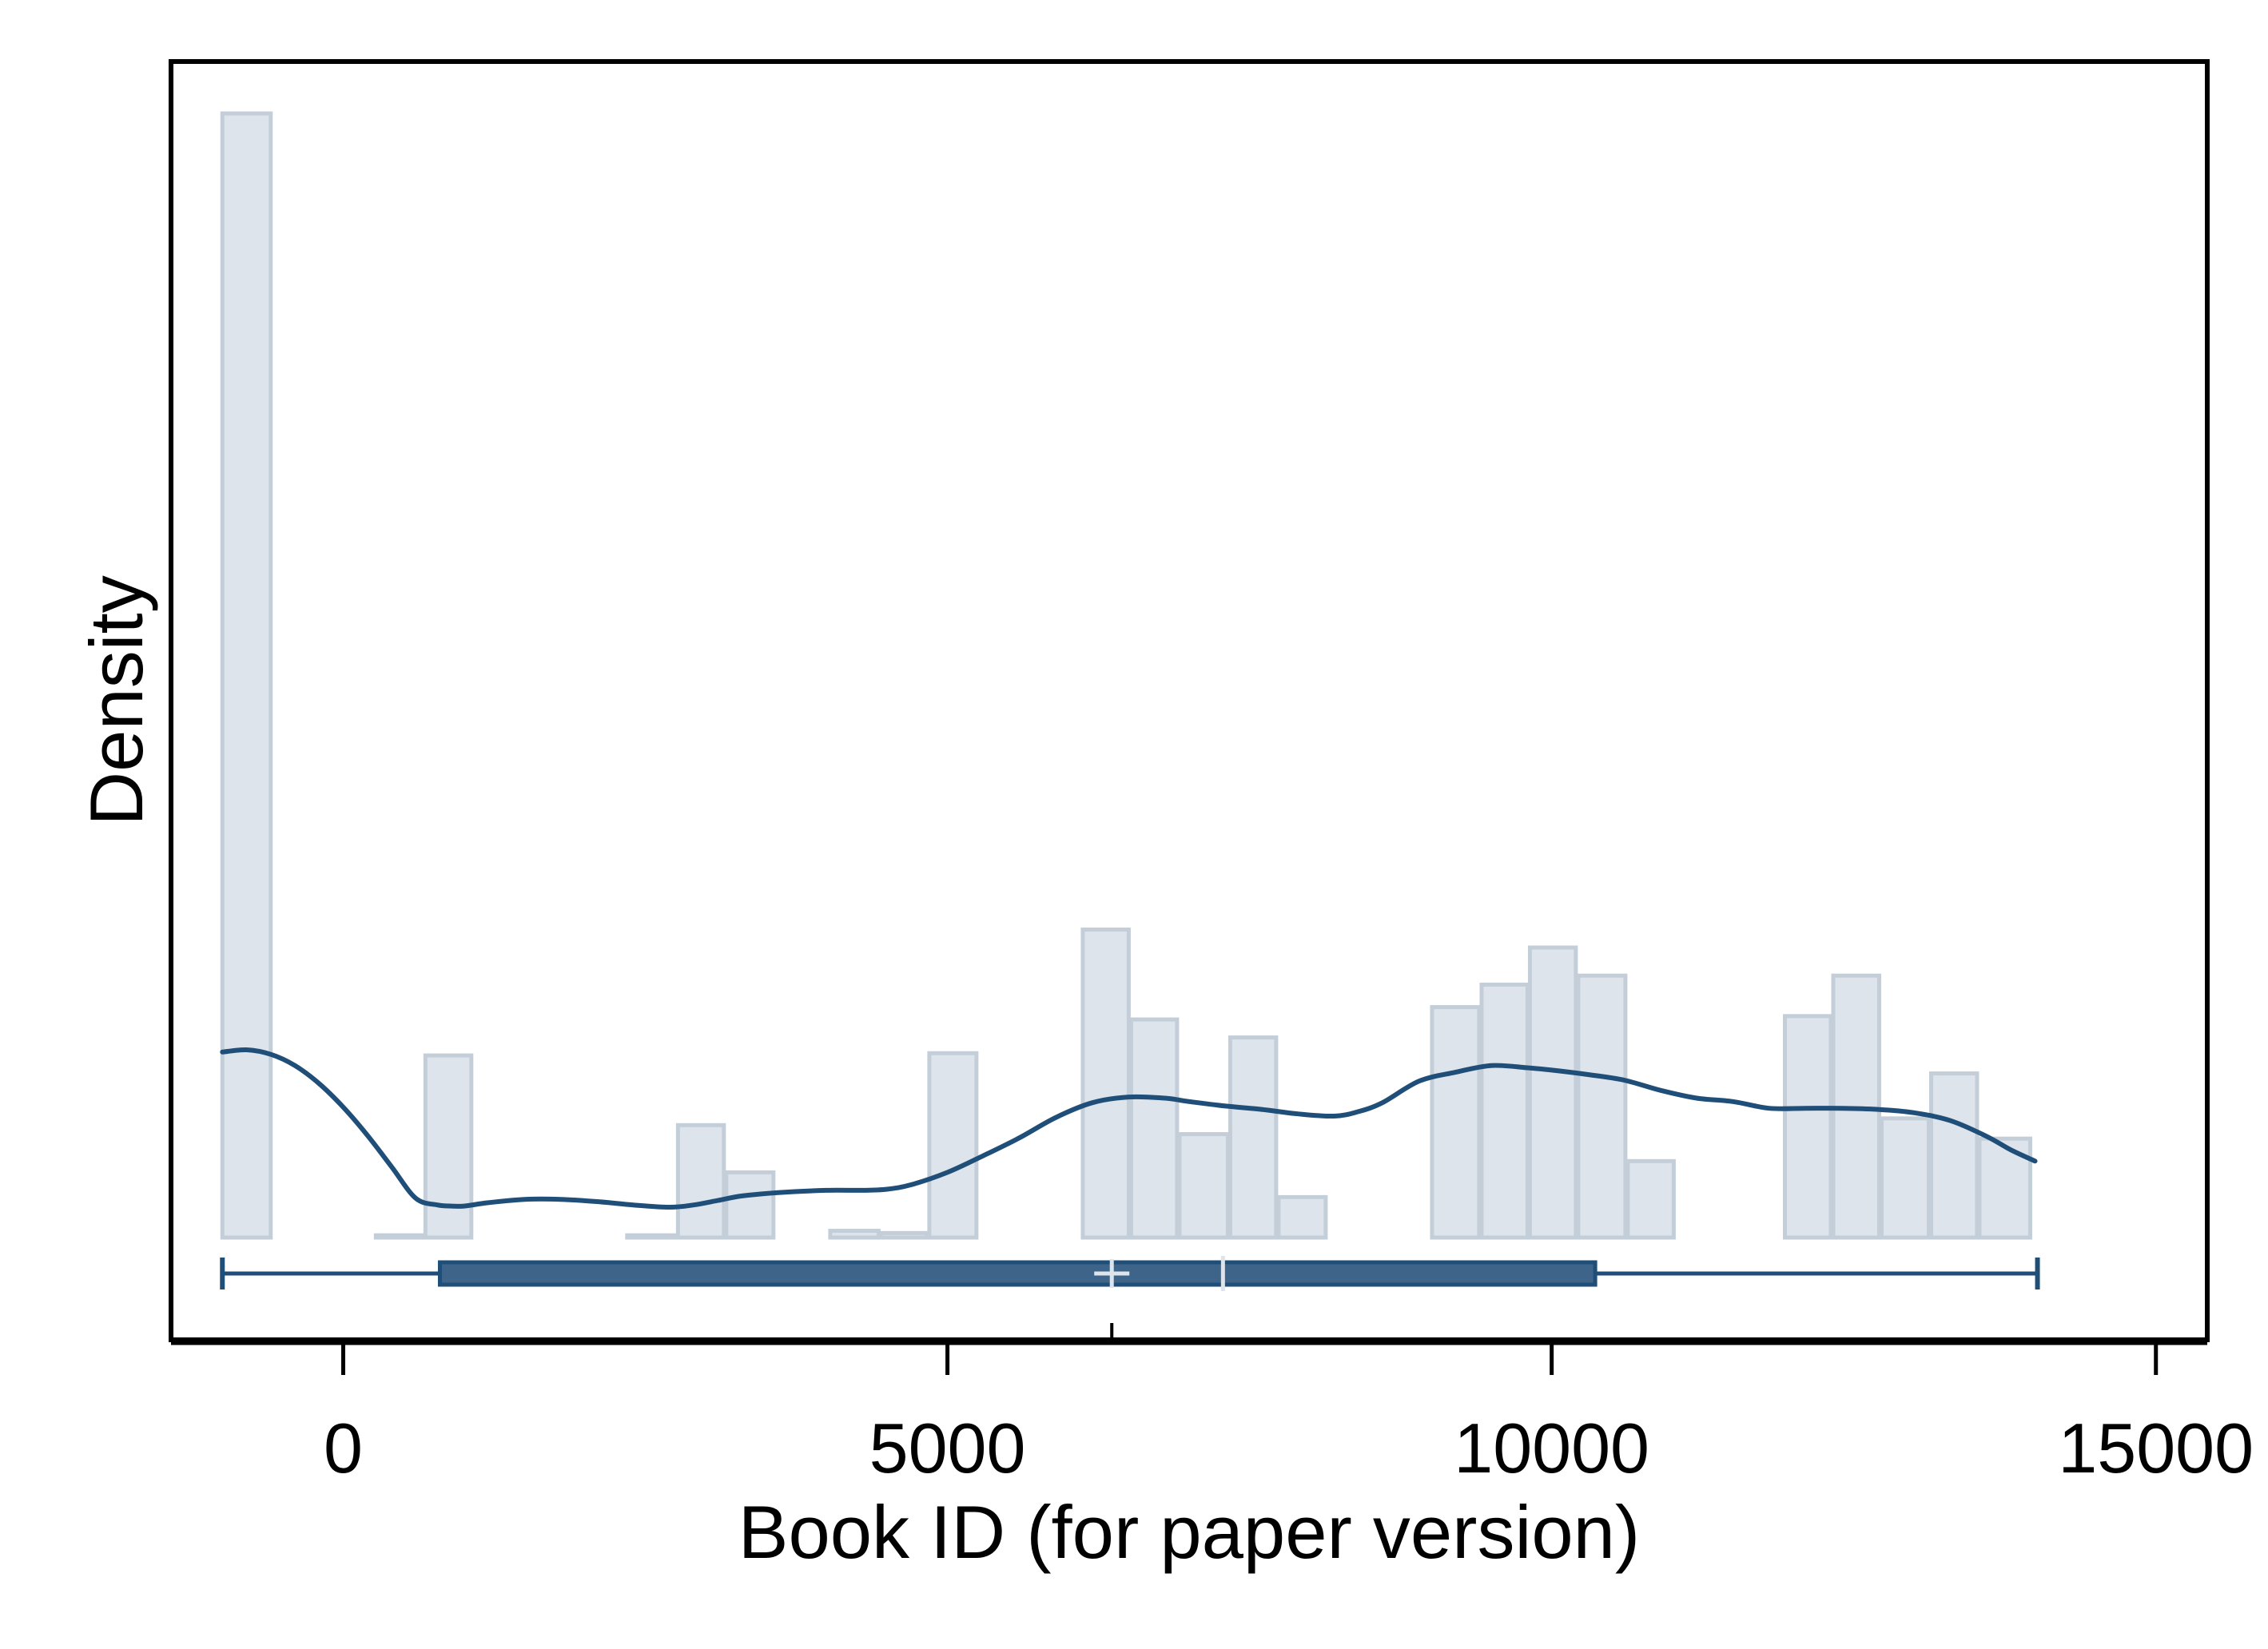 This screenshot has width=2268, height=1649. What do you see at coordinates (1289, 1415) in the screenshot?
I see `x-axis-ticks: 0 5000 10000 15000` at bounding box center [1289, 1415].